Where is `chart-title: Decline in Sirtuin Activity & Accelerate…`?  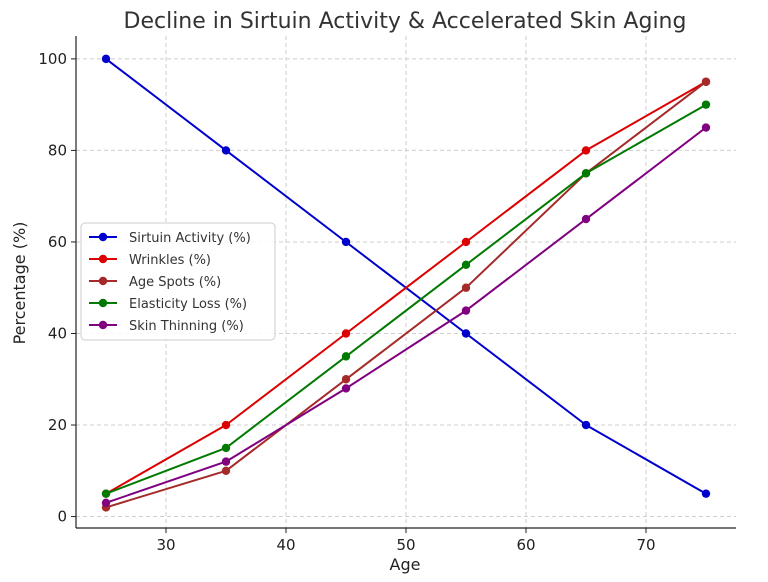
chart-title: Decline in Sirtuin Activity & Accelerate… is located at coordinates (405, 21).